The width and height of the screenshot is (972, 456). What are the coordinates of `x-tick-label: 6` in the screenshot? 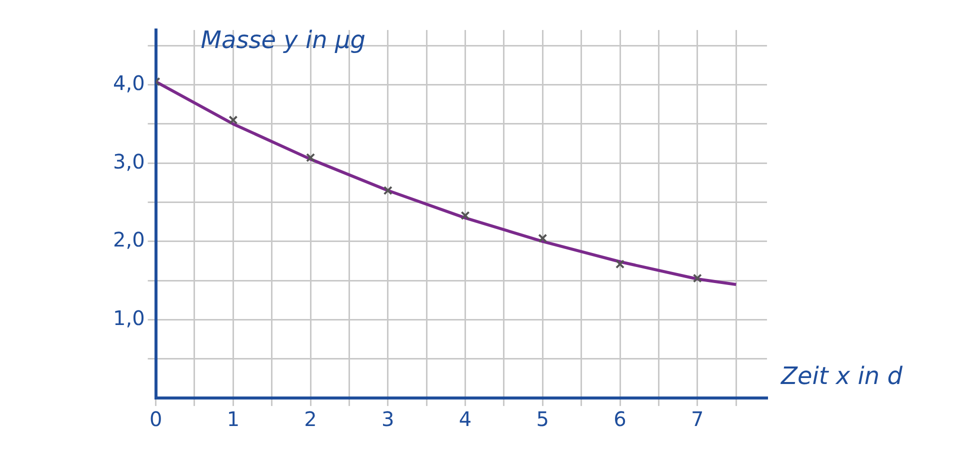 It's located at (620, 419).